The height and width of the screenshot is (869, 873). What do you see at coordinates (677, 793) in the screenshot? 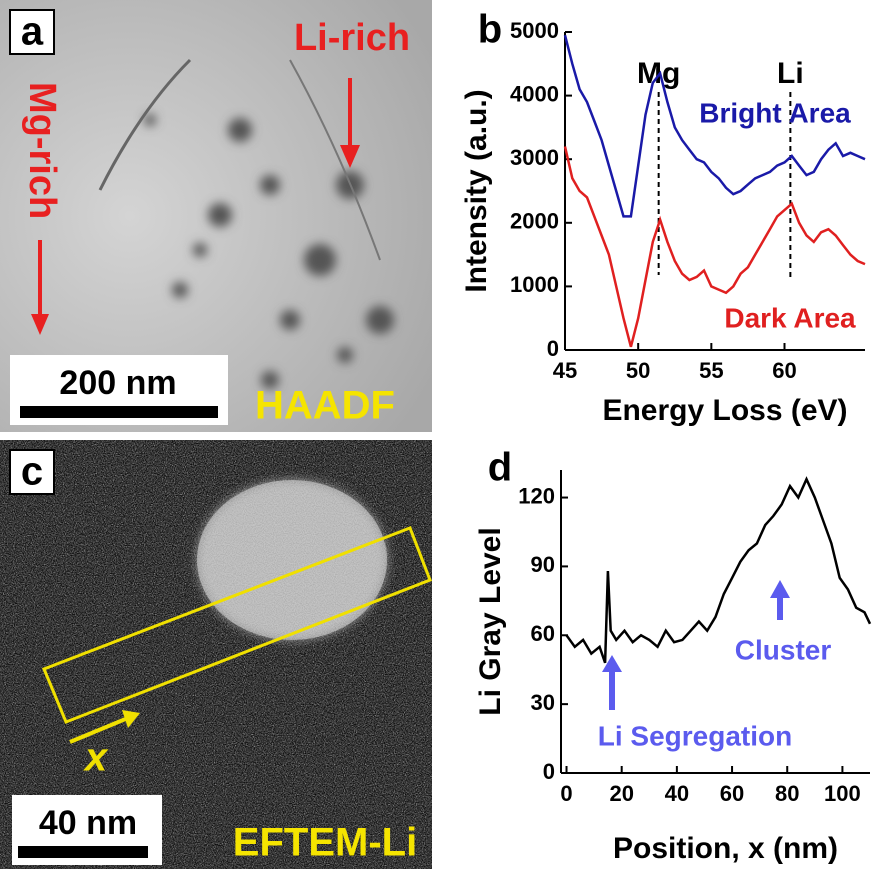
I see `x-tick-label: 40` at bounding box center [677, 793].